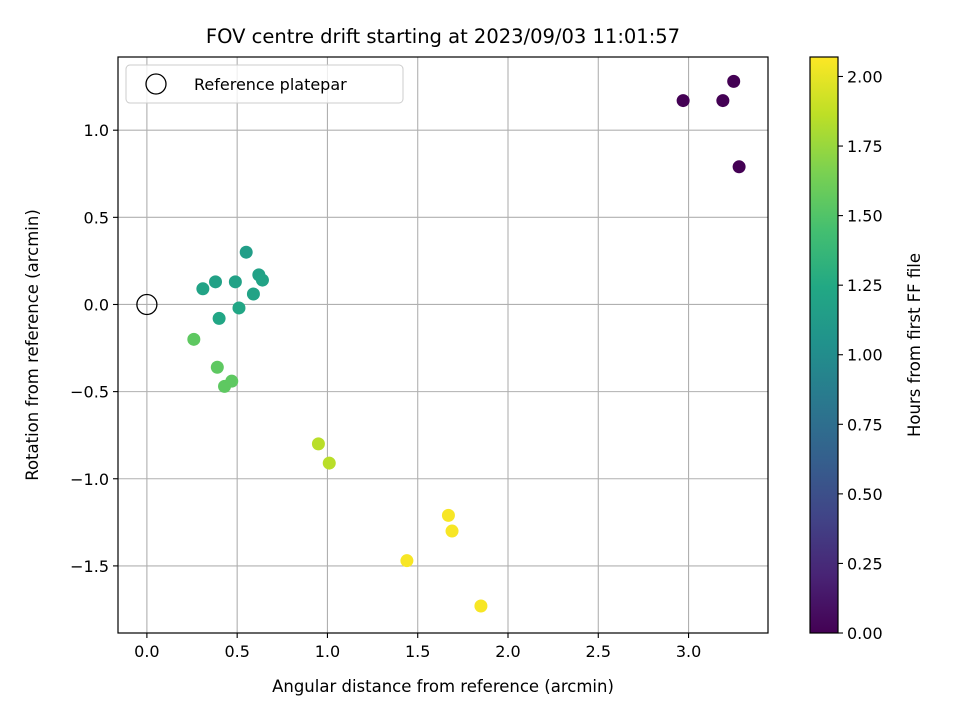 The height and width of the screenshot is (720, 960). What do you see at coordinates (96, 130) in the screenshot?
I see `y-tick-label: 1.0` at bounding box center [96, 130].